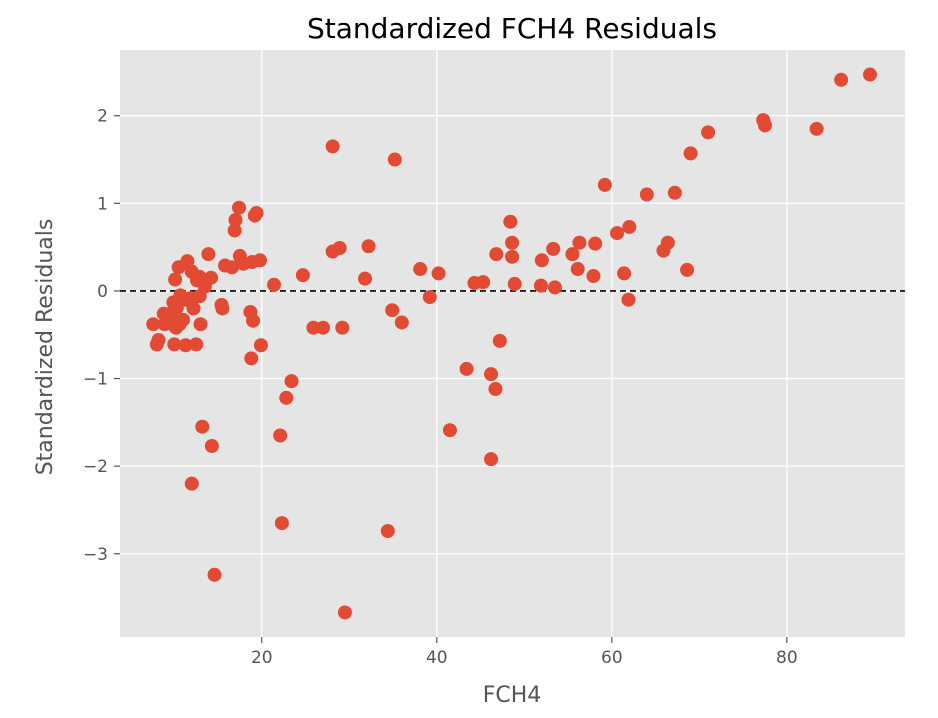 The height and width of the screenshot is (718, 938). I want to click on y-tick-label: −3, so click(95, 555).